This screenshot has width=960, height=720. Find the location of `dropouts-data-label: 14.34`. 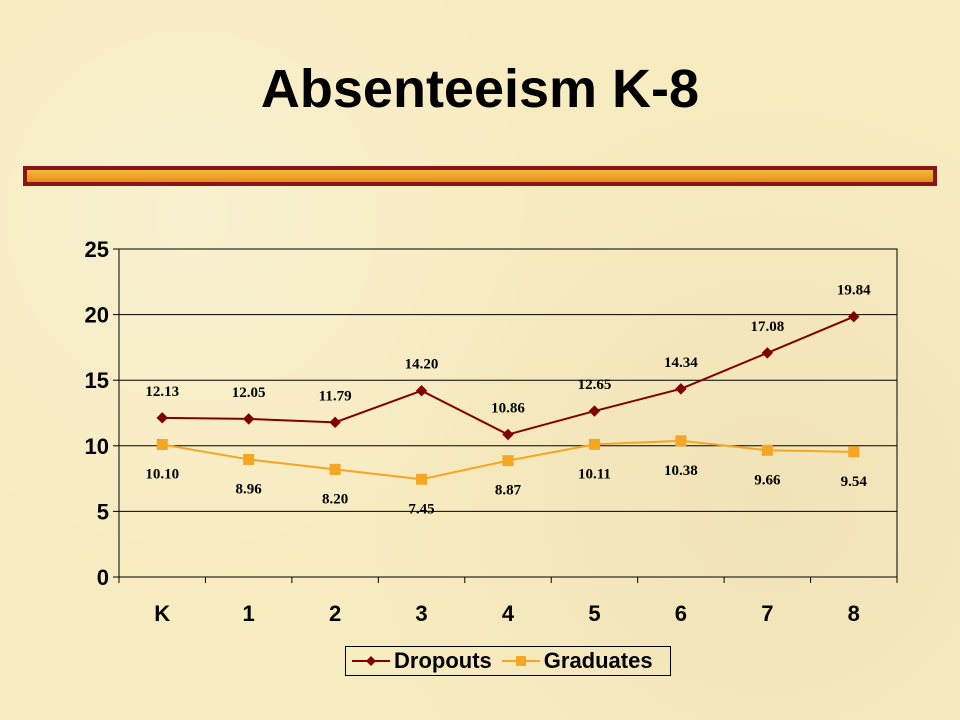

dropouts-data-label: 14.34 is located at coordinates (681, 363).